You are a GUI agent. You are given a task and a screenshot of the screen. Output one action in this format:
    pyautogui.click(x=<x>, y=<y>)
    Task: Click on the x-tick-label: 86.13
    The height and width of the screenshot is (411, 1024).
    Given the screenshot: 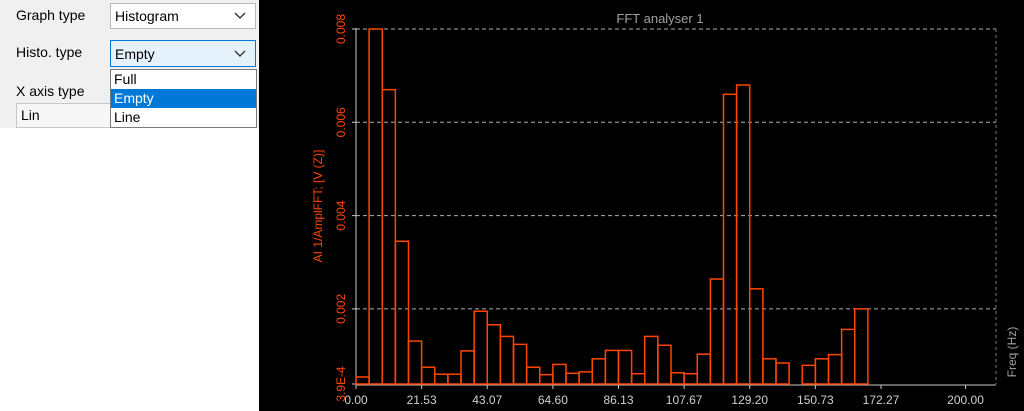 What is the action you would take?
    pyautogui.click(x=618, y=400)
    